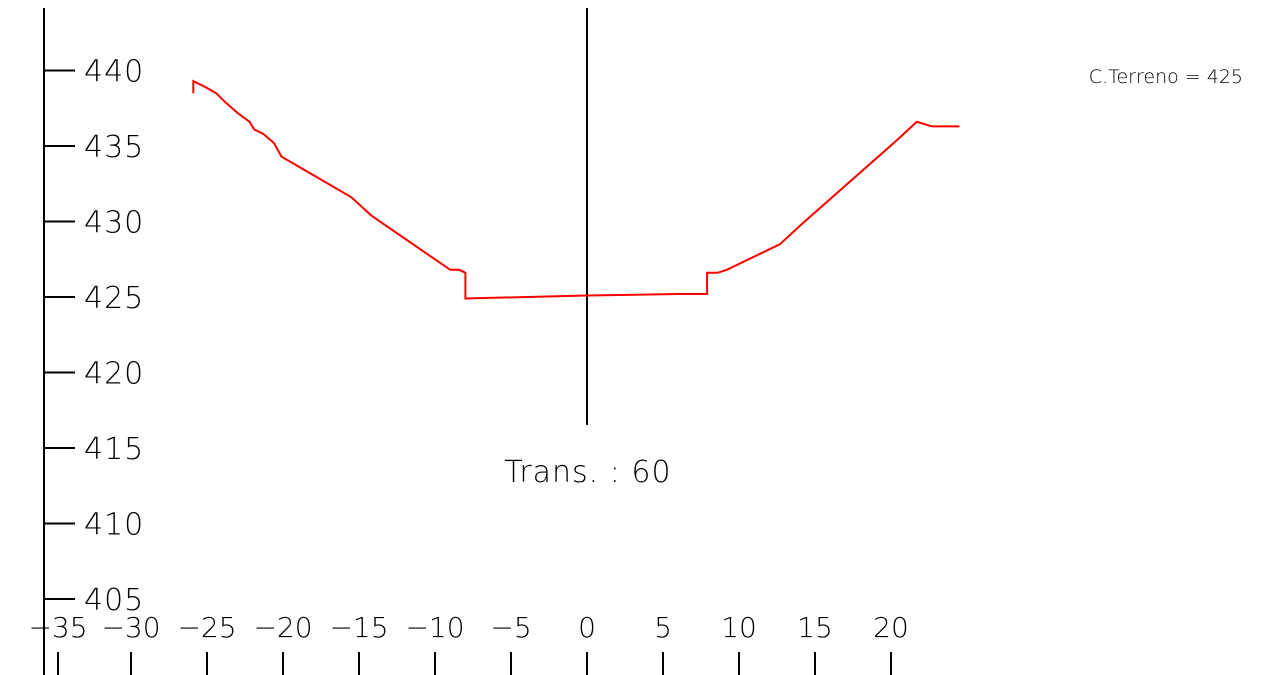 The image size is (1281, 675). I want to click on y-axis-ticks: 405 410 415 420 425 430 435 440, so click(94, 336).